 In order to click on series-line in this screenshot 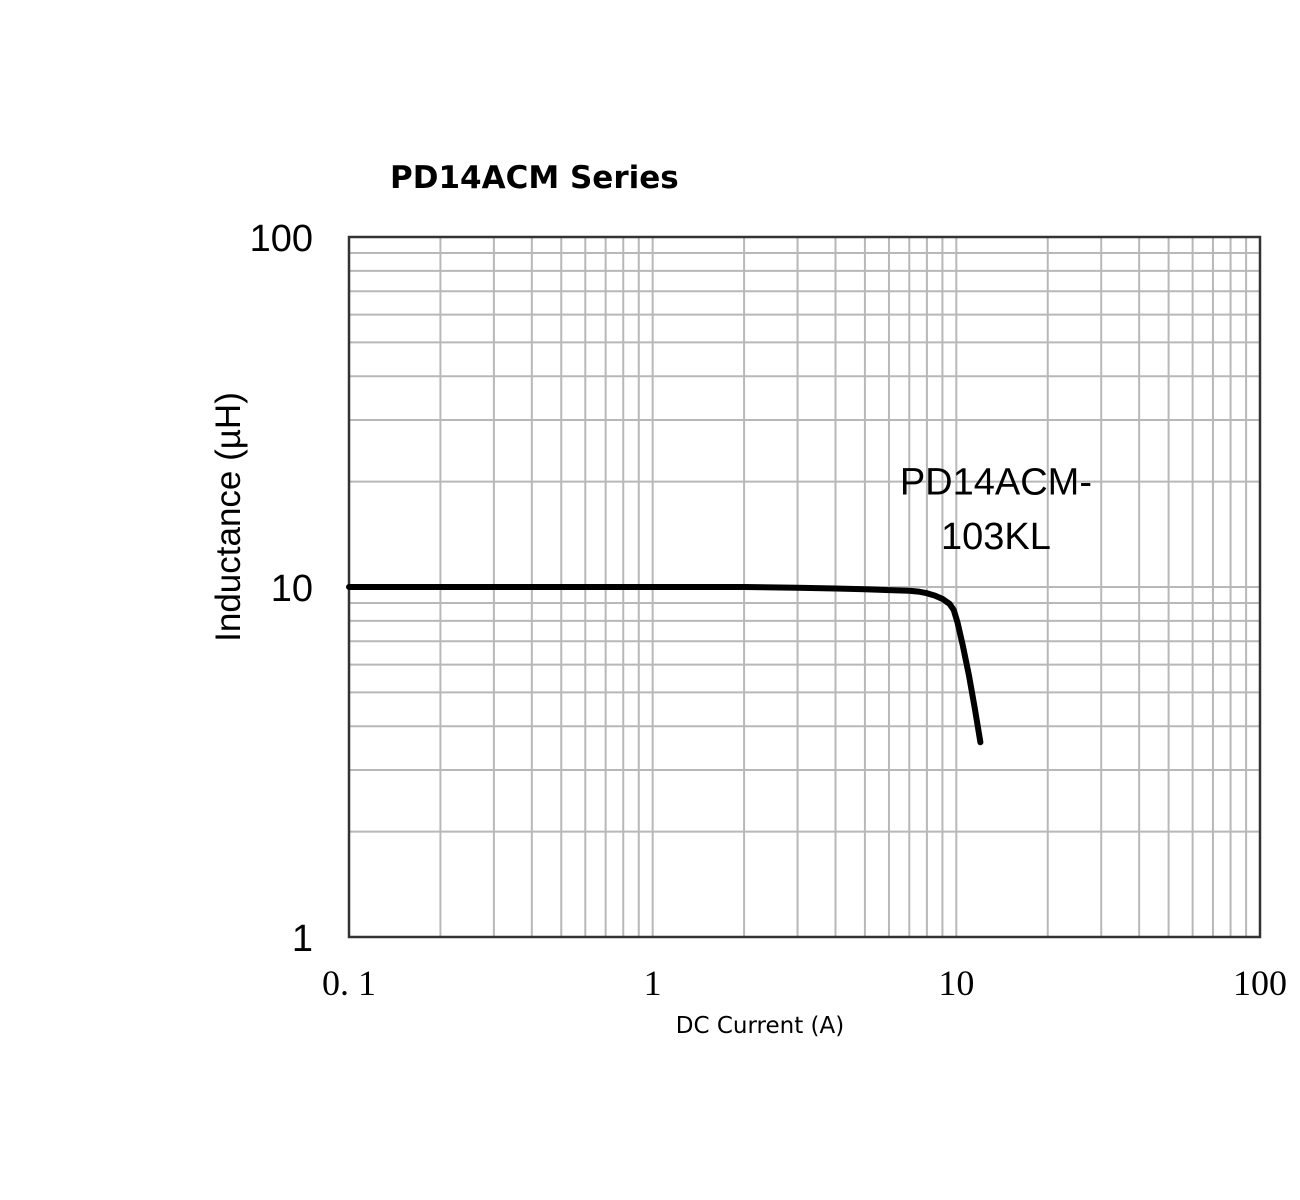, I will do `click(665, 665)`.